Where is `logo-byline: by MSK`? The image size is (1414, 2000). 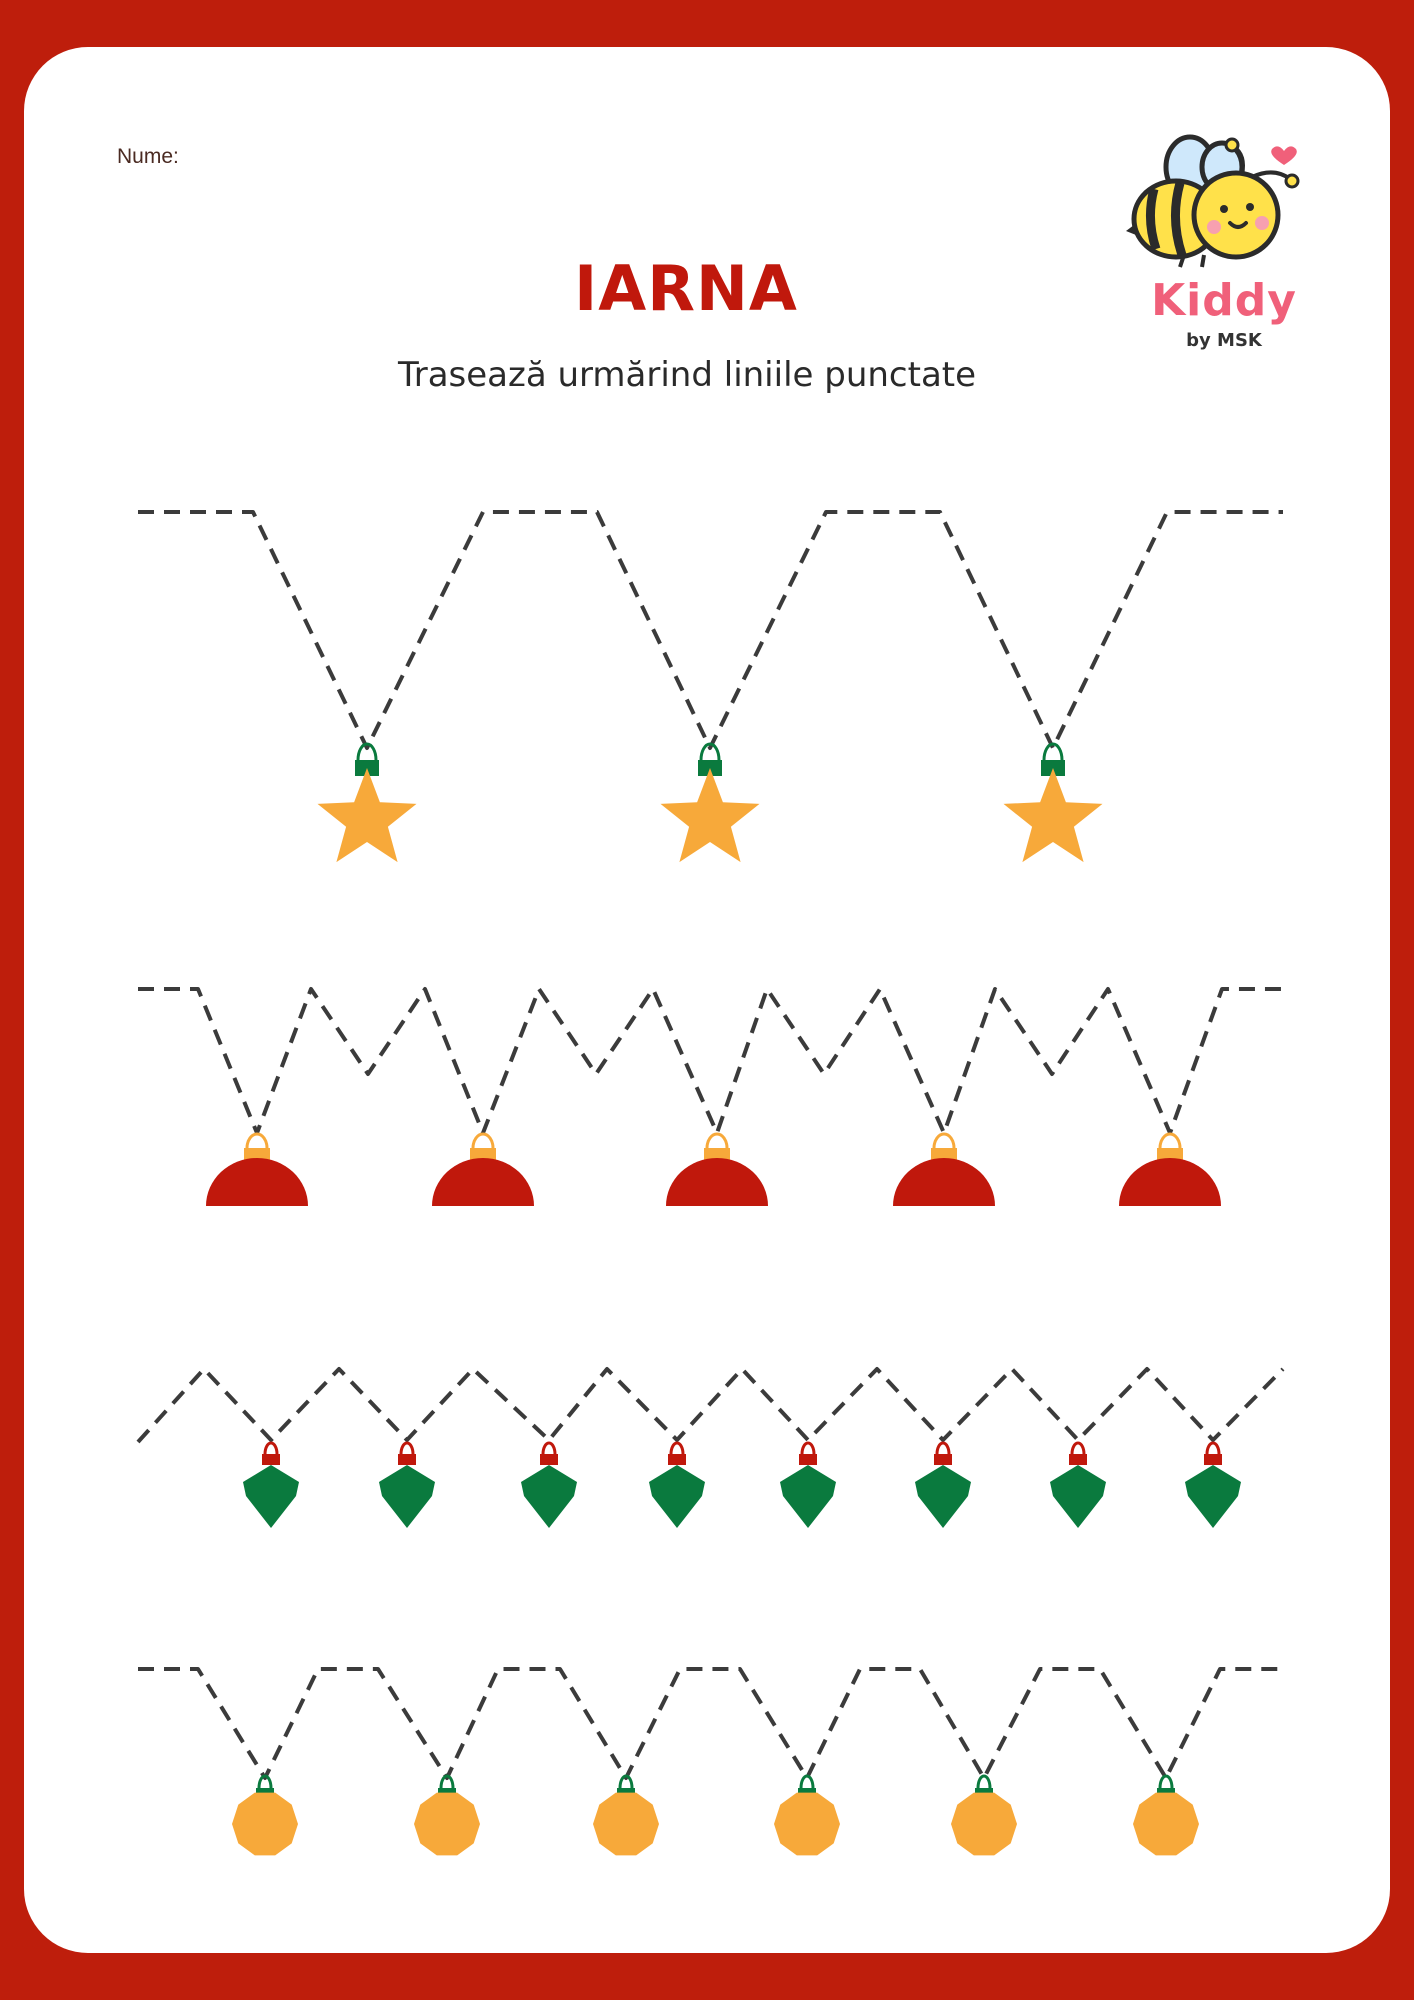
logo-byline: by MSK is located at coordinates (1224, 340).